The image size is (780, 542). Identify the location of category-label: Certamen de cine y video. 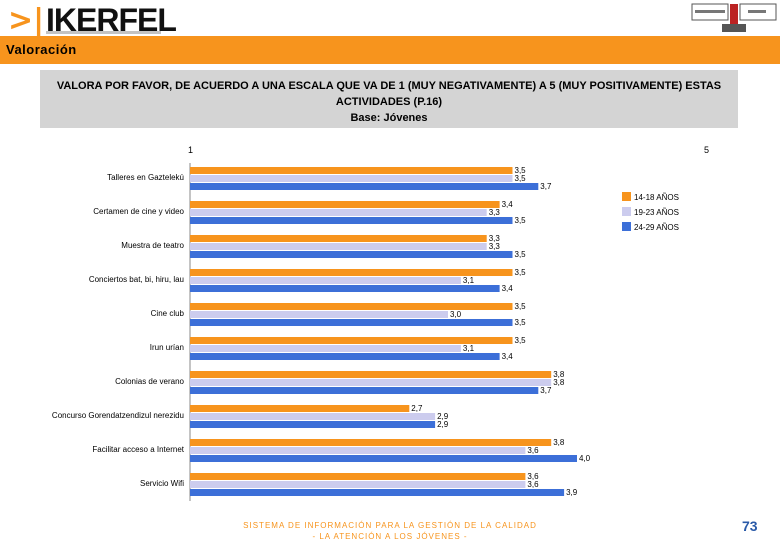
(138, 211).